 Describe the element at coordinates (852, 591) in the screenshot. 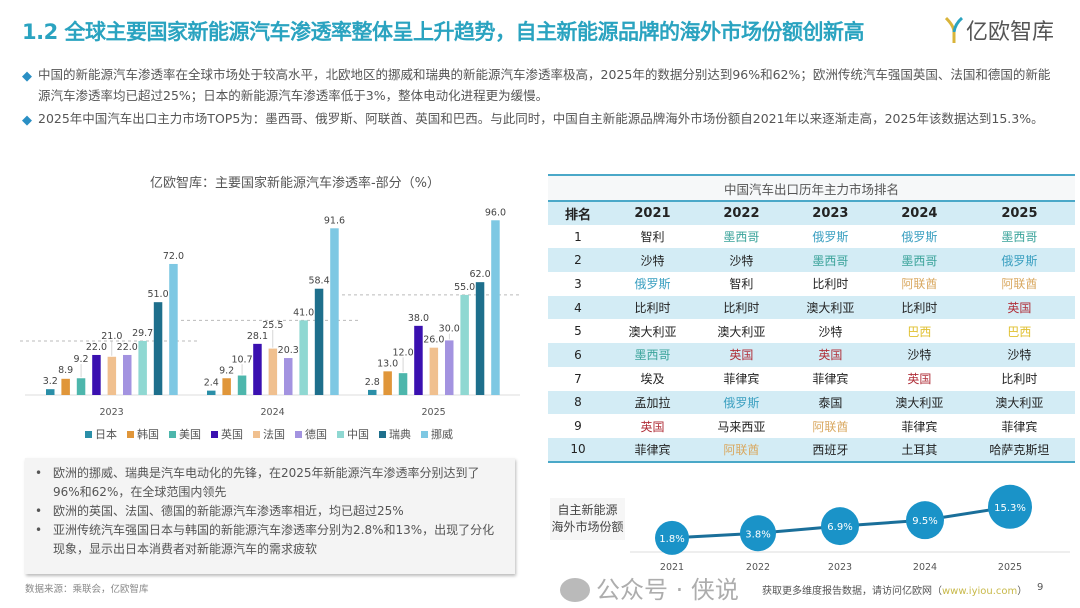

I see `footer-text: 获取更多维度报告数据，请访问亿欧网（` at that location.